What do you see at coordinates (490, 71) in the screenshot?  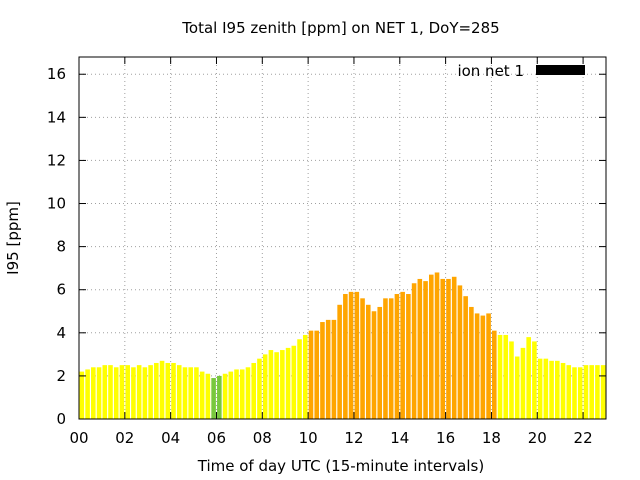 I see `legend-label: ion net 1` at bounding box center [490, 71].